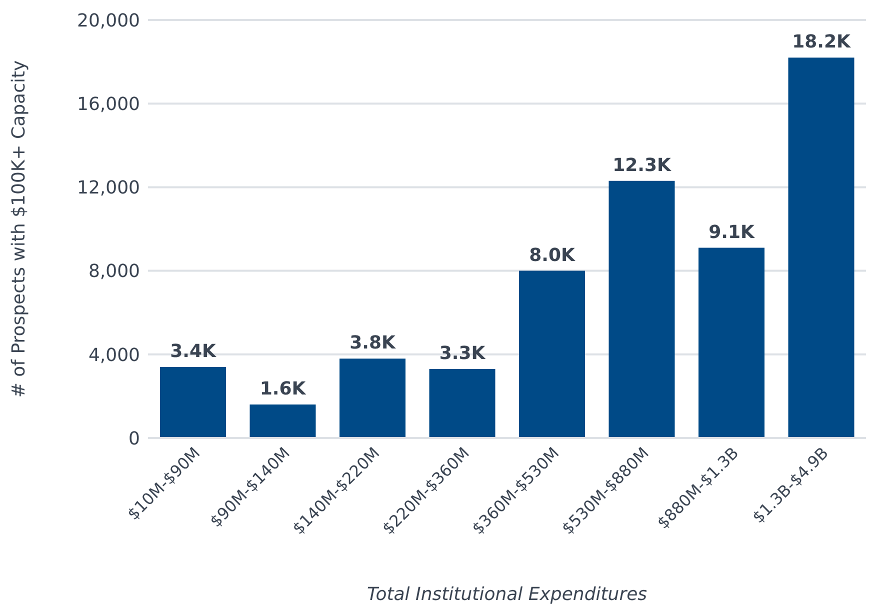 The width and height of the screenshot is (871, 614). I want to click on y-tick-label: 0, so click(134, 439).